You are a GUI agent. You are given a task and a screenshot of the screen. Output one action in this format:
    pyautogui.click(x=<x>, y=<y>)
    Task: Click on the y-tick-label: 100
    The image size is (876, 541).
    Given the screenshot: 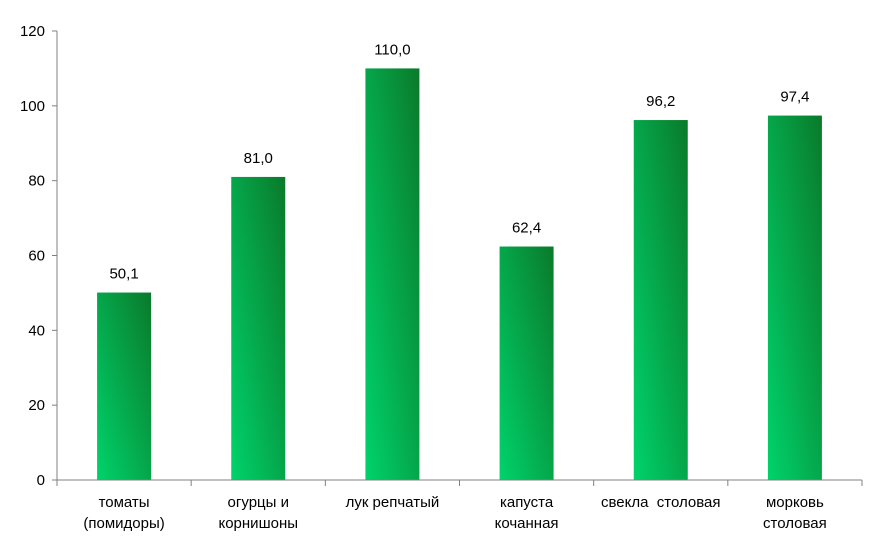 What is the action you would take?
    pyautogui.click(x=32, y=106)
    